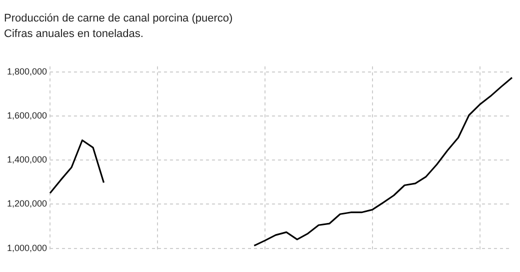 Image resolution: width=520 pixels, height=272 pixels. What do you see at coordinates (27, 159) in the screenshot?
I see `y-tick-label: 1,400,000` at bounding box center [27, 159].